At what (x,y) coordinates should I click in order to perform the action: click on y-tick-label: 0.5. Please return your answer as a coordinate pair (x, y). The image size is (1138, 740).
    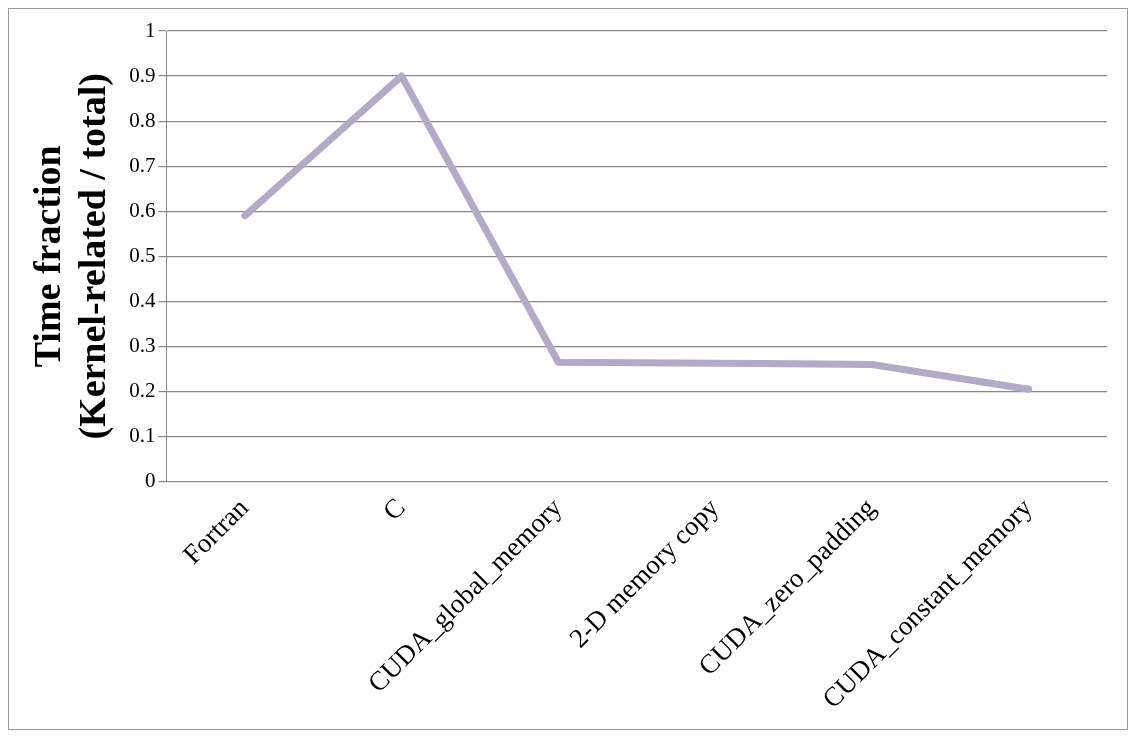
    Looking at the image, I should click on (142, 254).